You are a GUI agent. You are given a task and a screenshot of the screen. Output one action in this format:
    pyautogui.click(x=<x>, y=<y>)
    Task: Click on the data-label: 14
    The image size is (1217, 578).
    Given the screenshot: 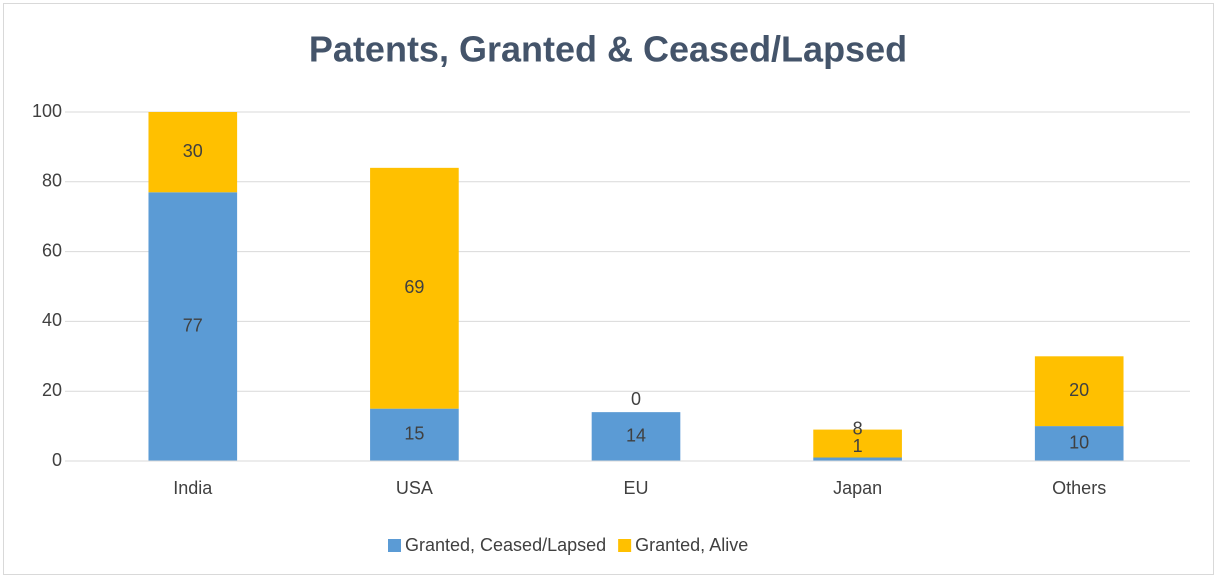 What is the action you would take?
    pyautogui.click(x=636, y=435)
    